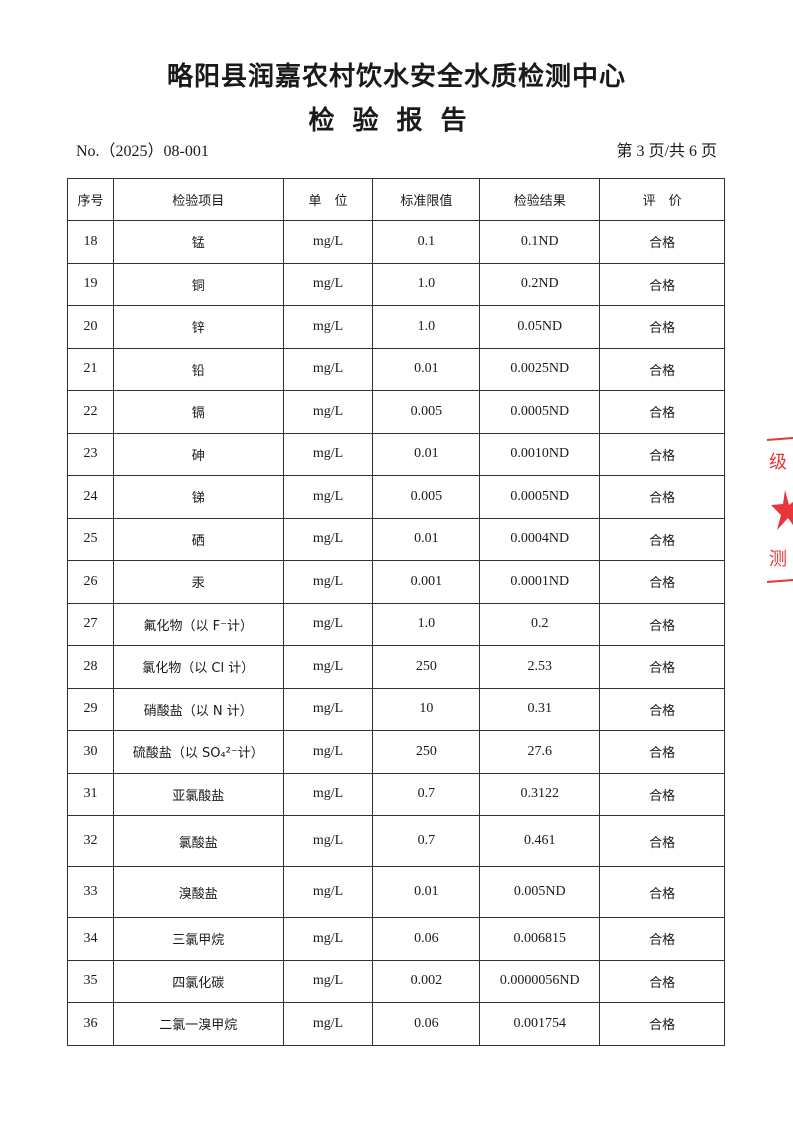 The image size is (793, 1121). Describe the element at coordinates (426, 582) in the screenshot. I see `standard-limit: 0.001` at that location.